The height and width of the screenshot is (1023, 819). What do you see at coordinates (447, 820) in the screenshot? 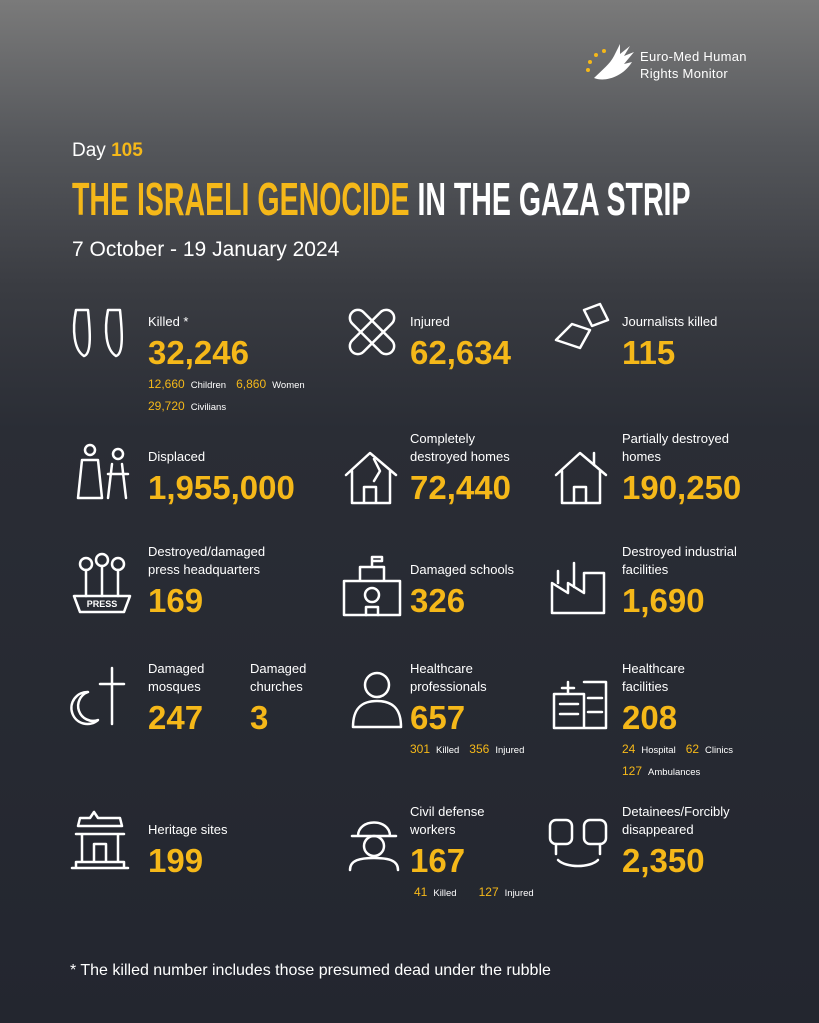
I see `stat-label: Civil defense workers` at bounding box center [447, 820].